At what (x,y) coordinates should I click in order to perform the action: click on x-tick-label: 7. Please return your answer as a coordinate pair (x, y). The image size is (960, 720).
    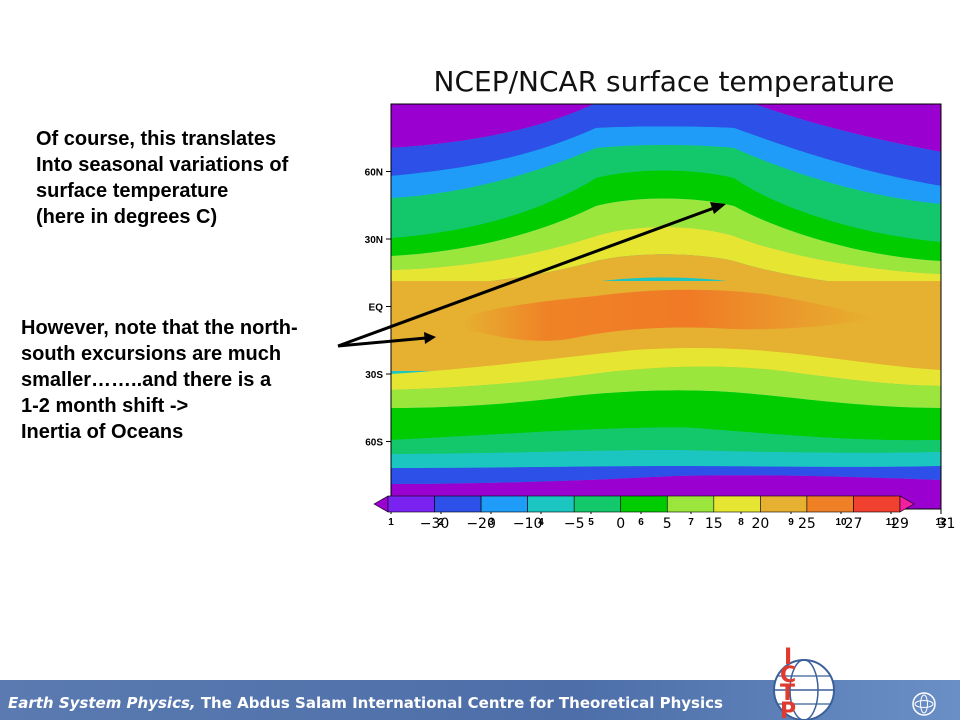
    Looking at the image, I should click on (691, 522).